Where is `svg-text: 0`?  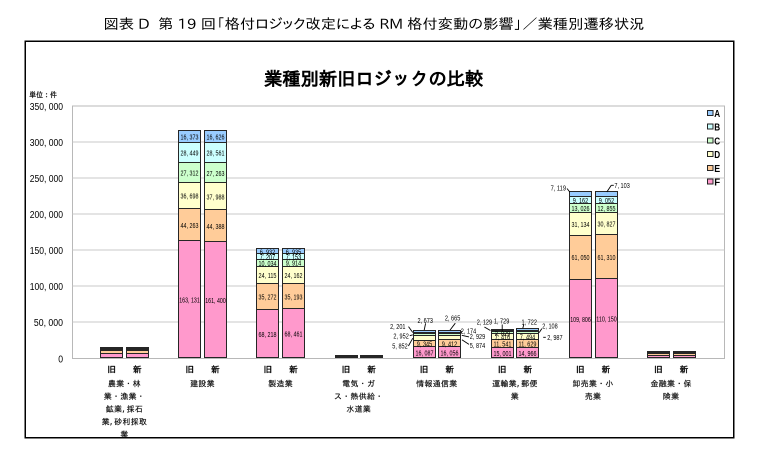 svg-text: 0 is located at coordinates (60, 359).